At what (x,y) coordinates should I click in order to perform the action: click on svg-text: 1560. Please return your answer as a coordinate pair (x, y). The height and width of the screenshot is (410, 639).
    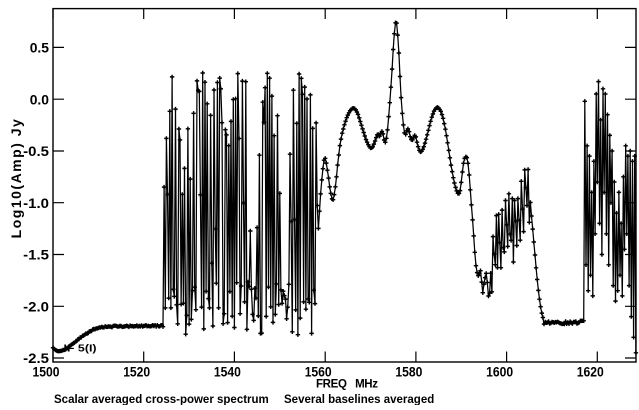
    Looking at the image, I should click on (318, 372).